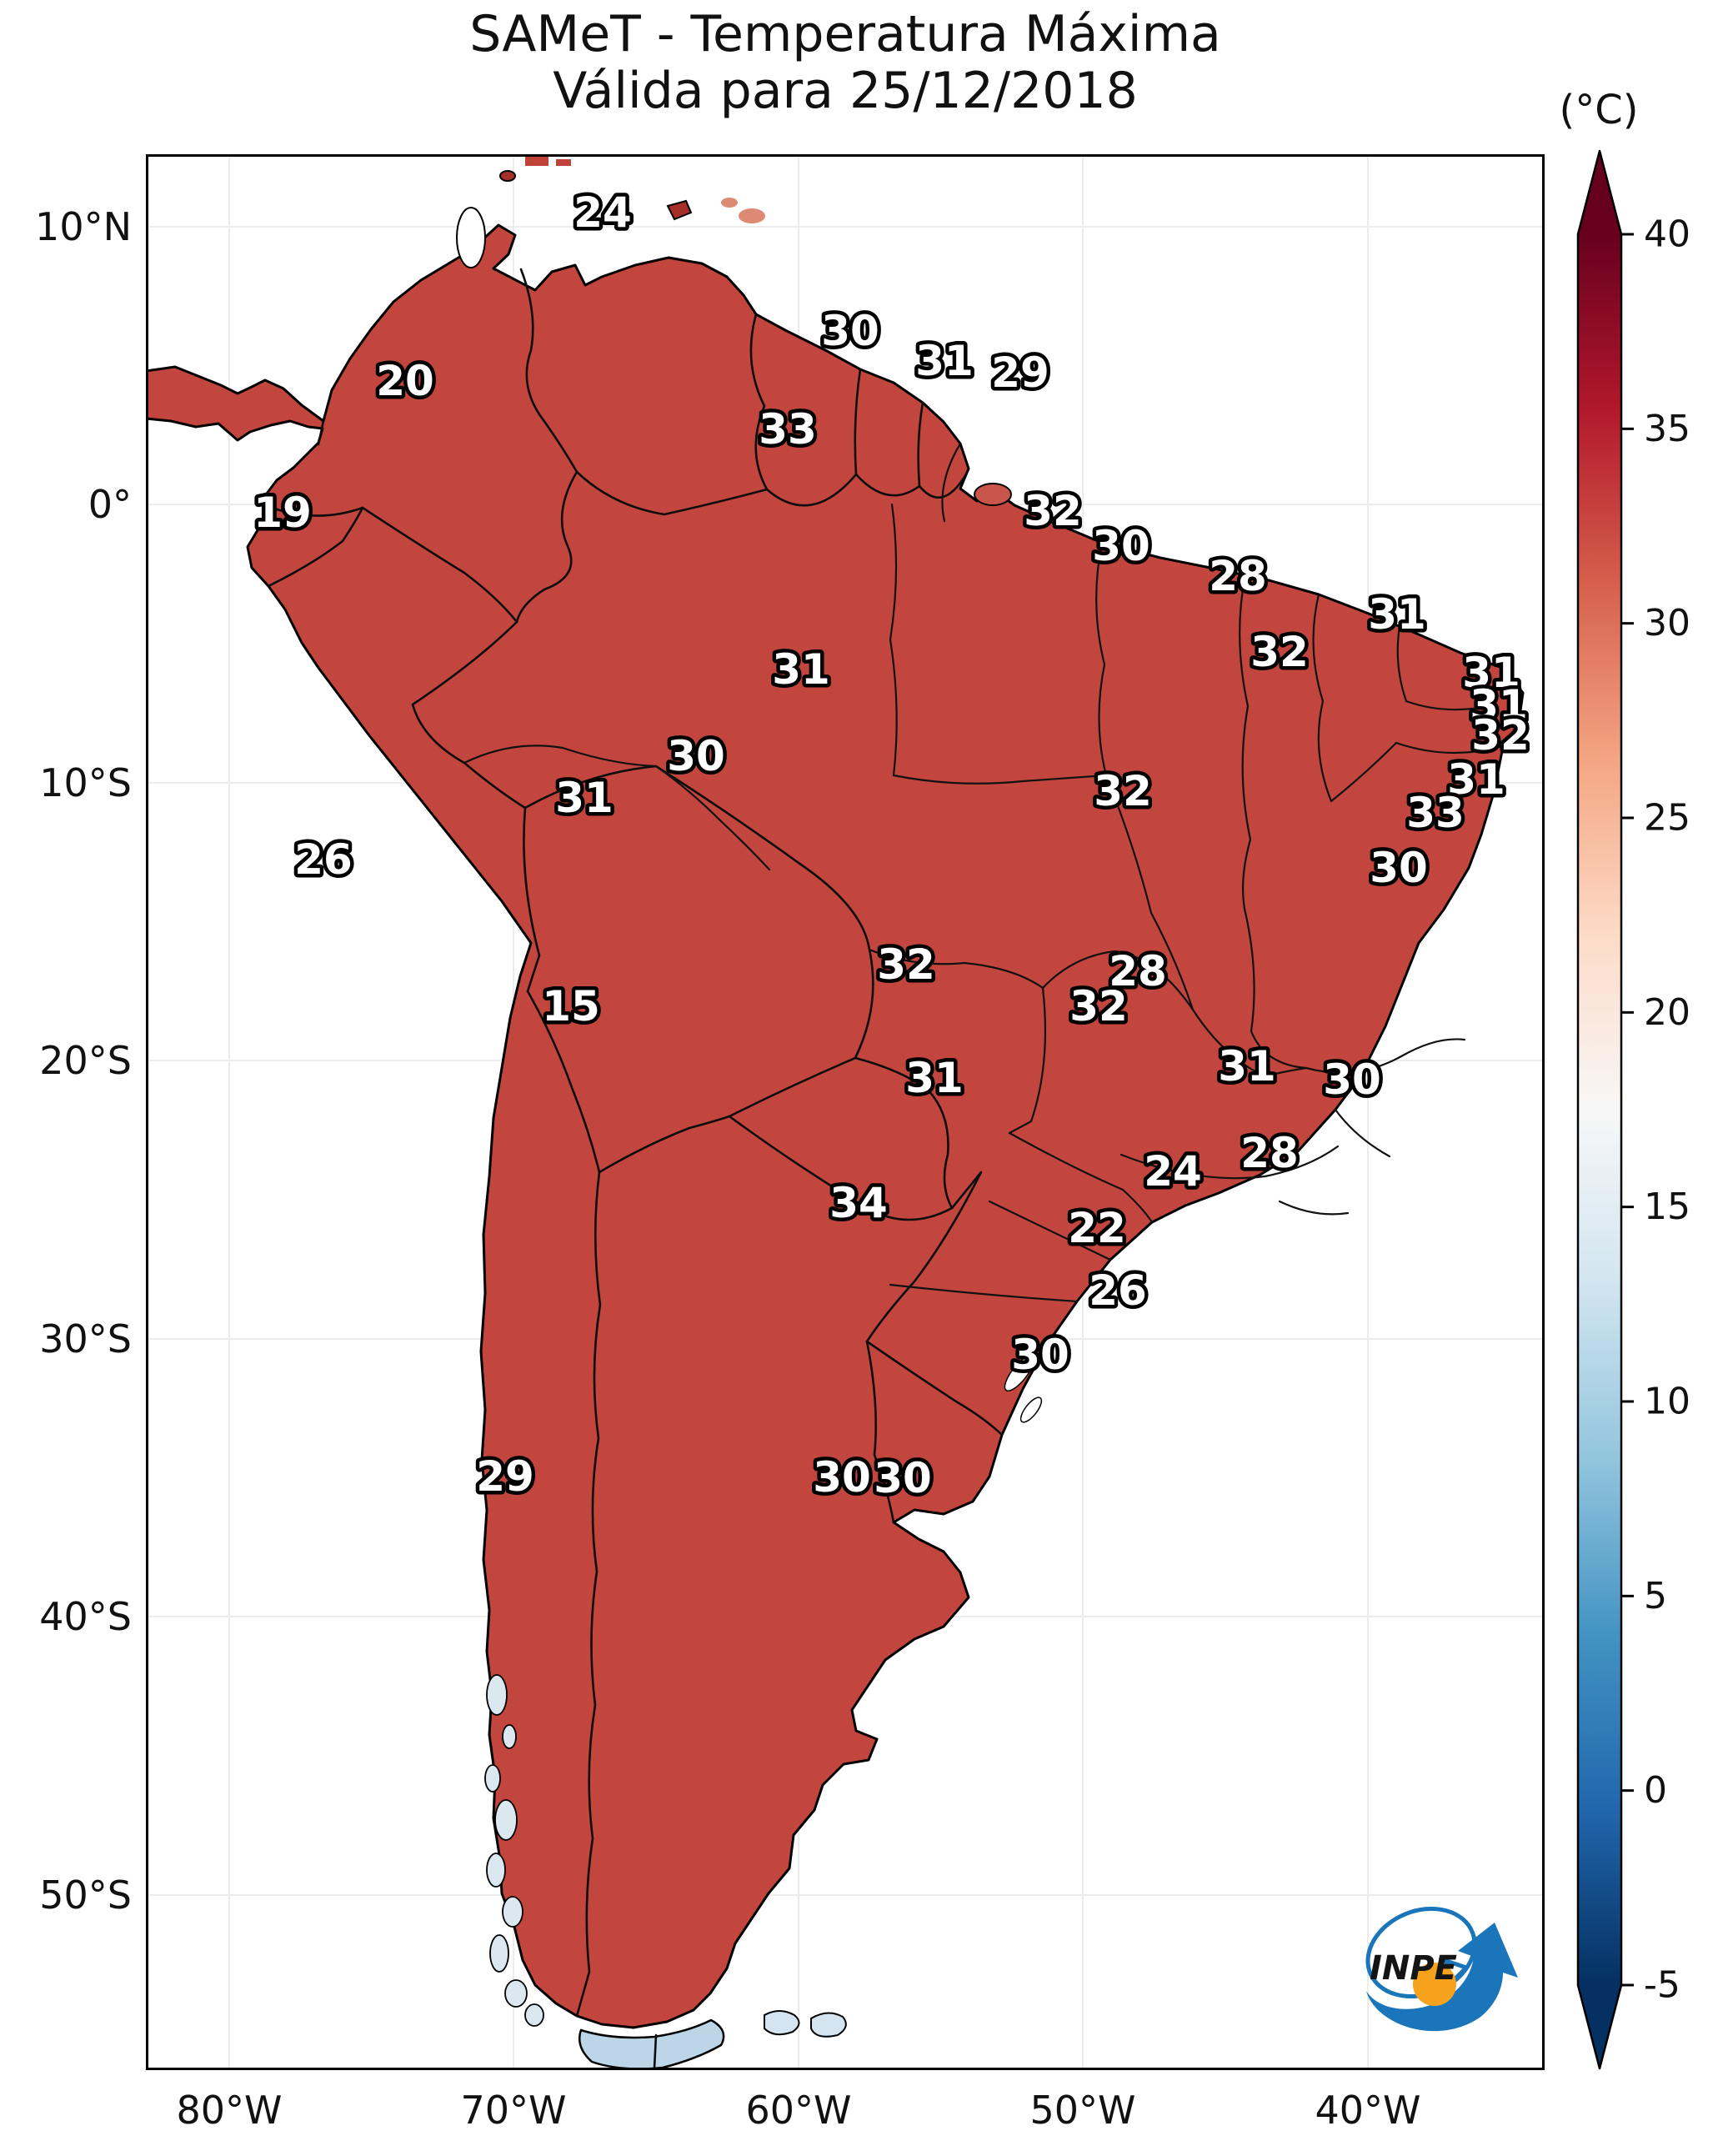 Image resolution: width=1723 pixels, height=2156 pixels. Describe the element at coordinates (1655, 1110) in the screenshot. I see `colorbar-ticks: 40 35 30 25 20 15 10 5 0 -5` at that location.